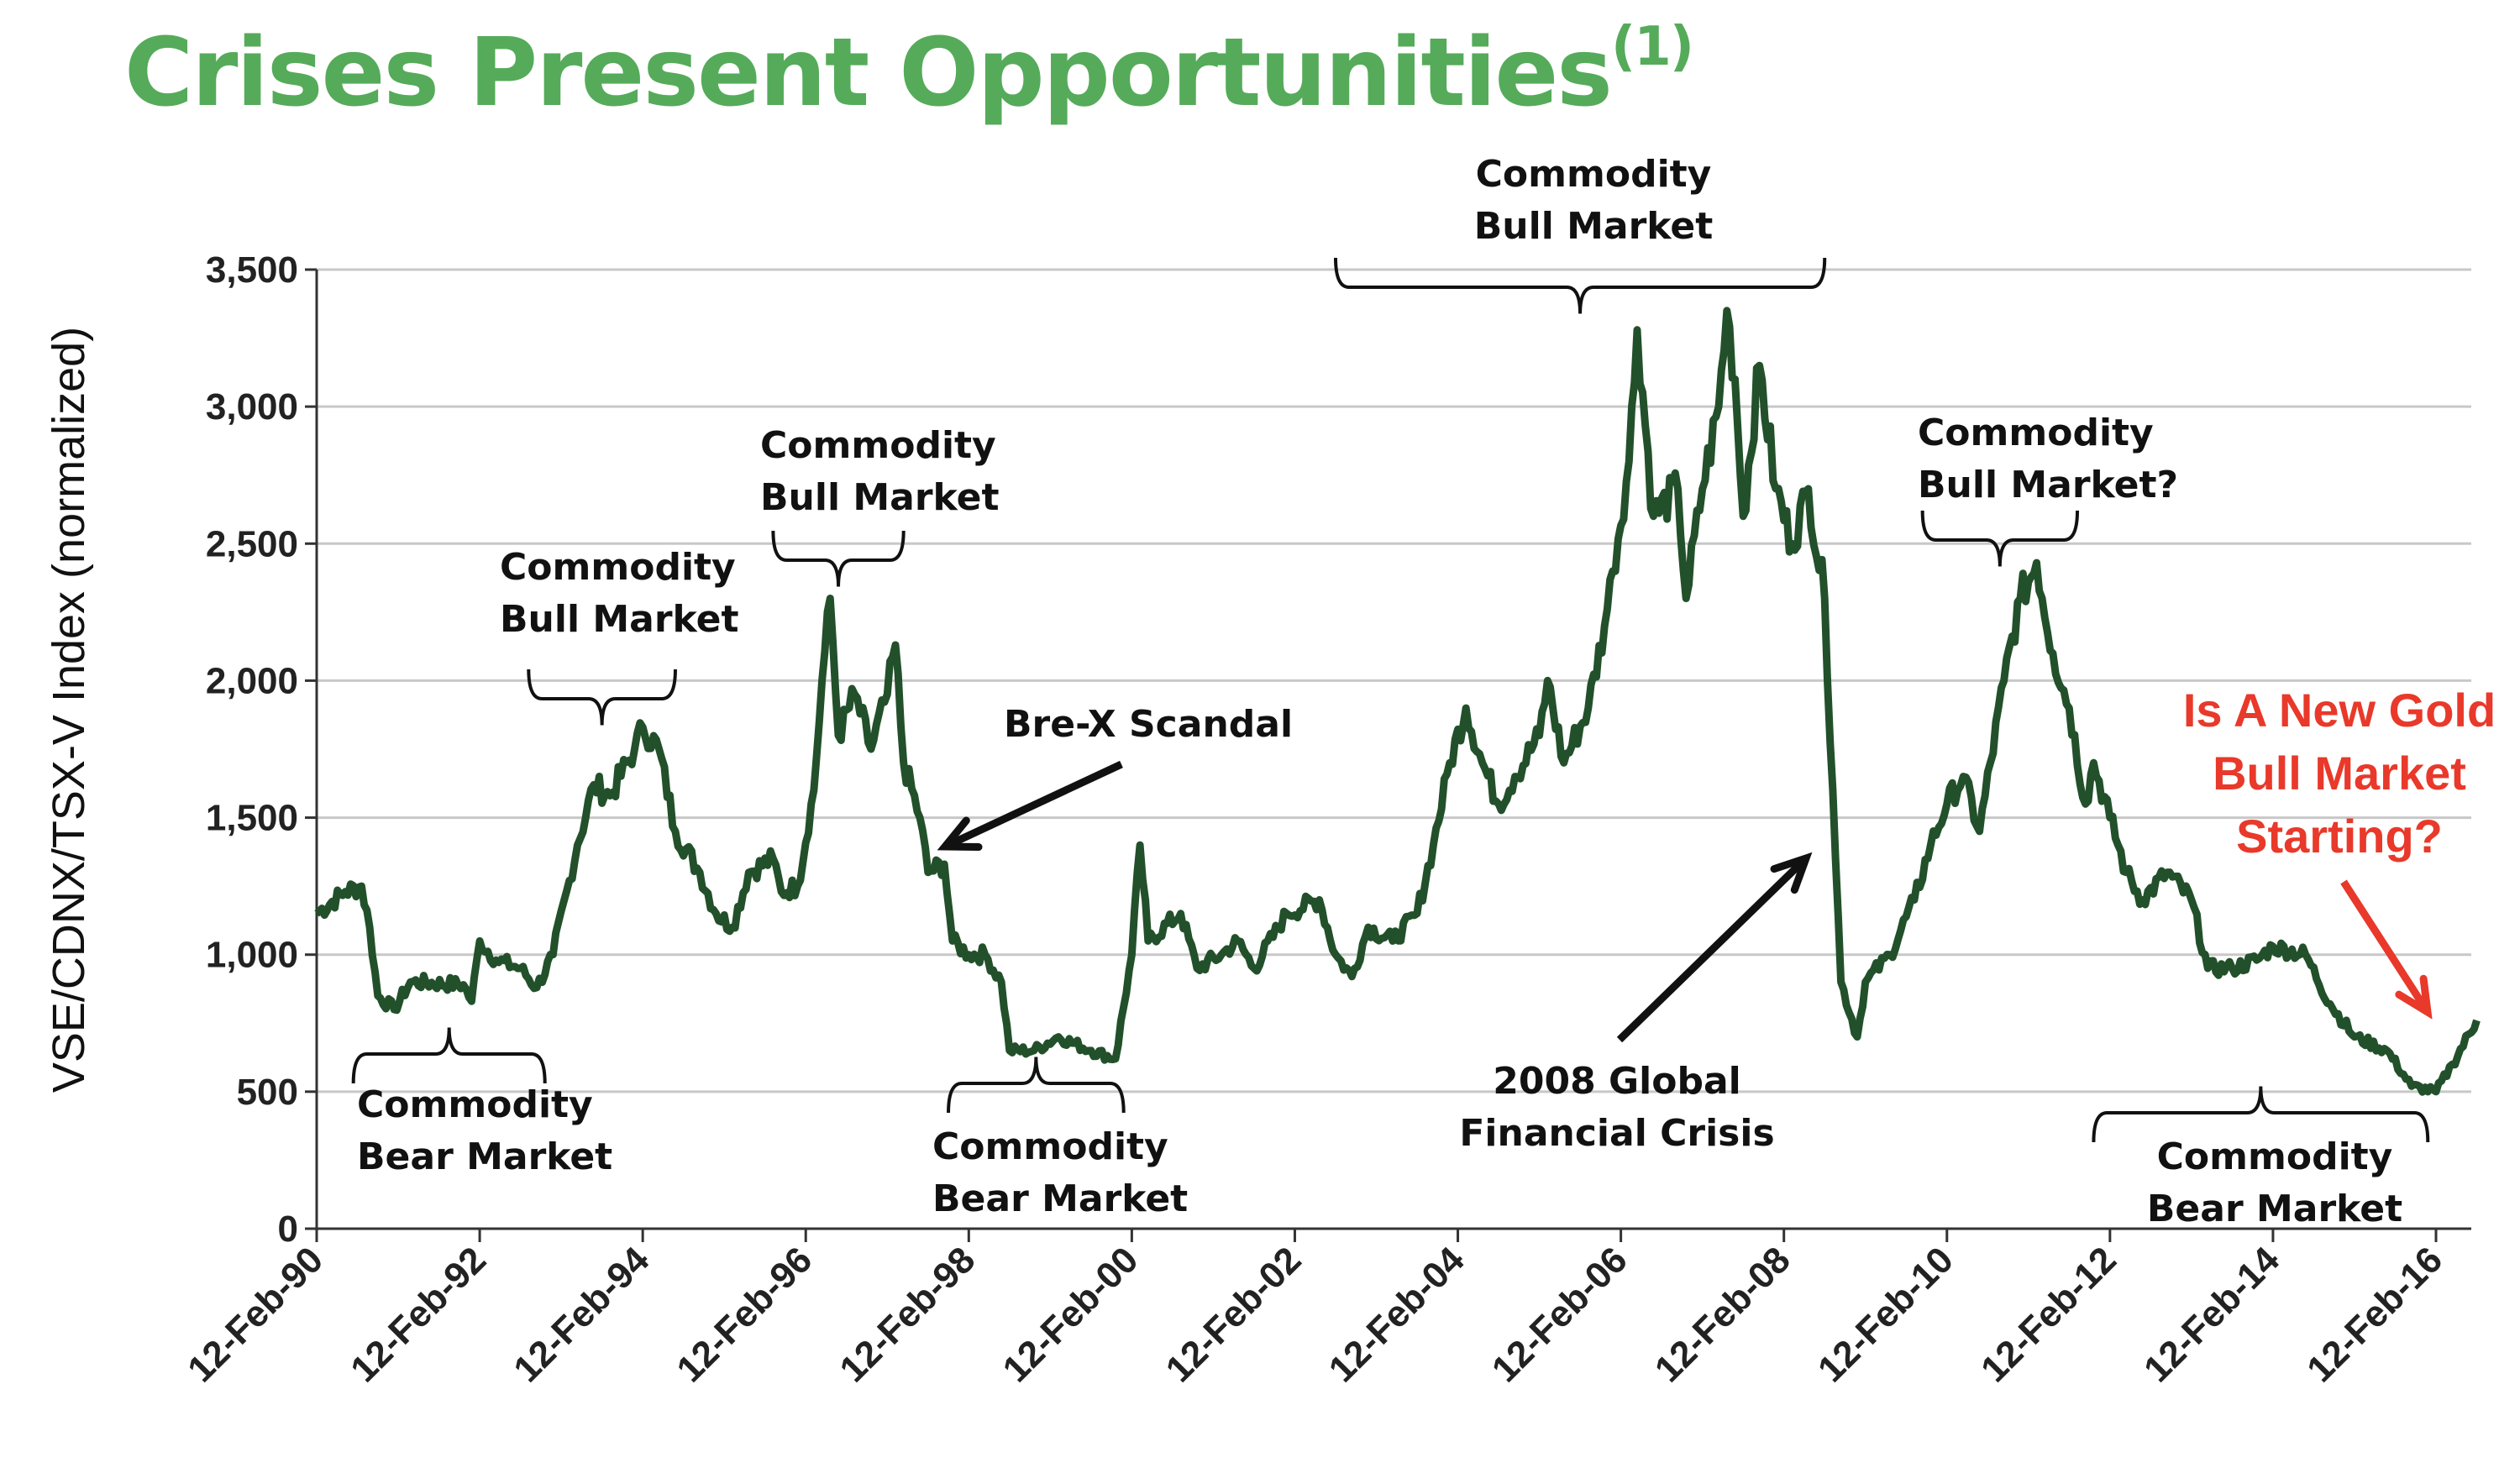 This screenshot has width=2520, height=1463. I want to click on annotation-line: Starting?, so click(2339, 836).